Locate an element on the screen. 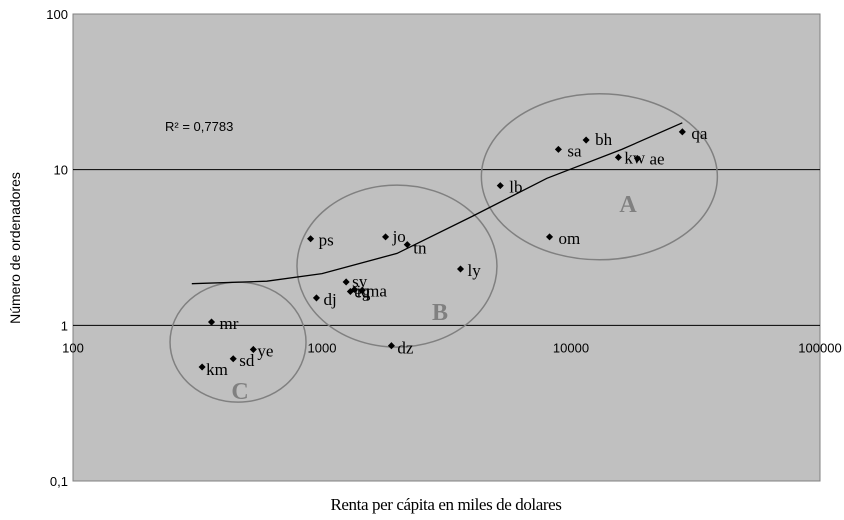 Image resolution: width=844 pixels, height=520 pixels. data-point-kw is located at coordinates (618, 157).